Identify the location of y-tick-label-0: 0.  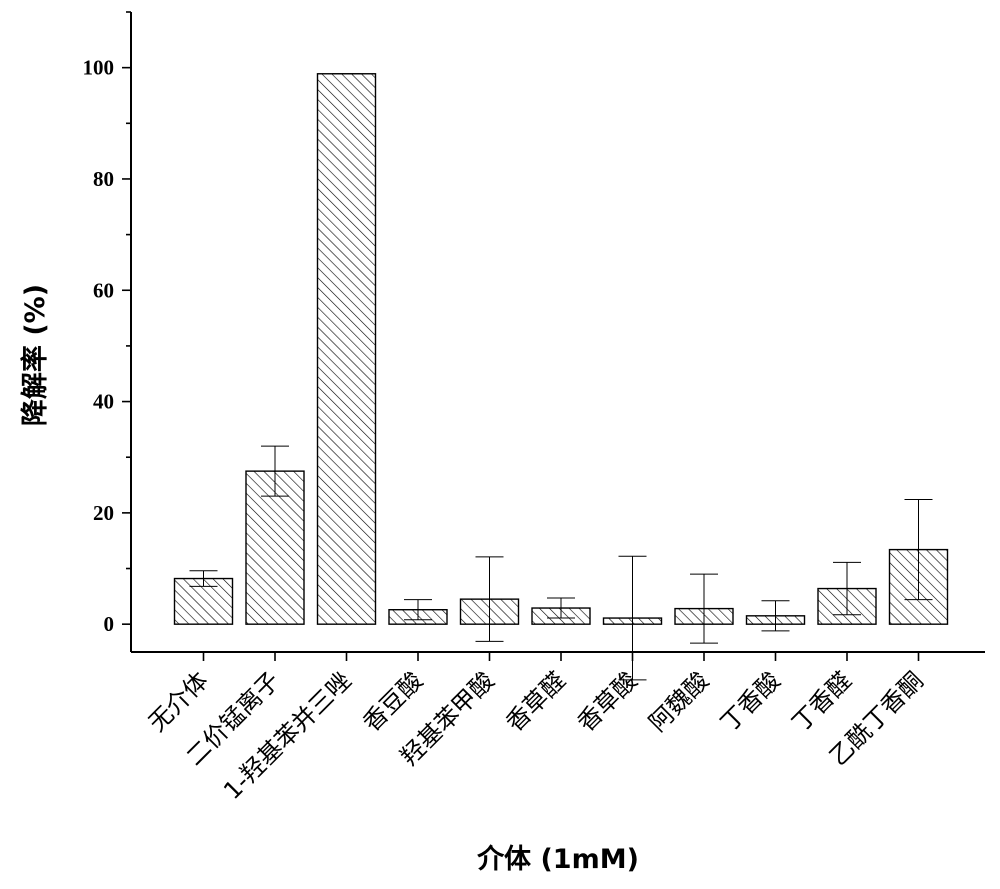
(109, 624).